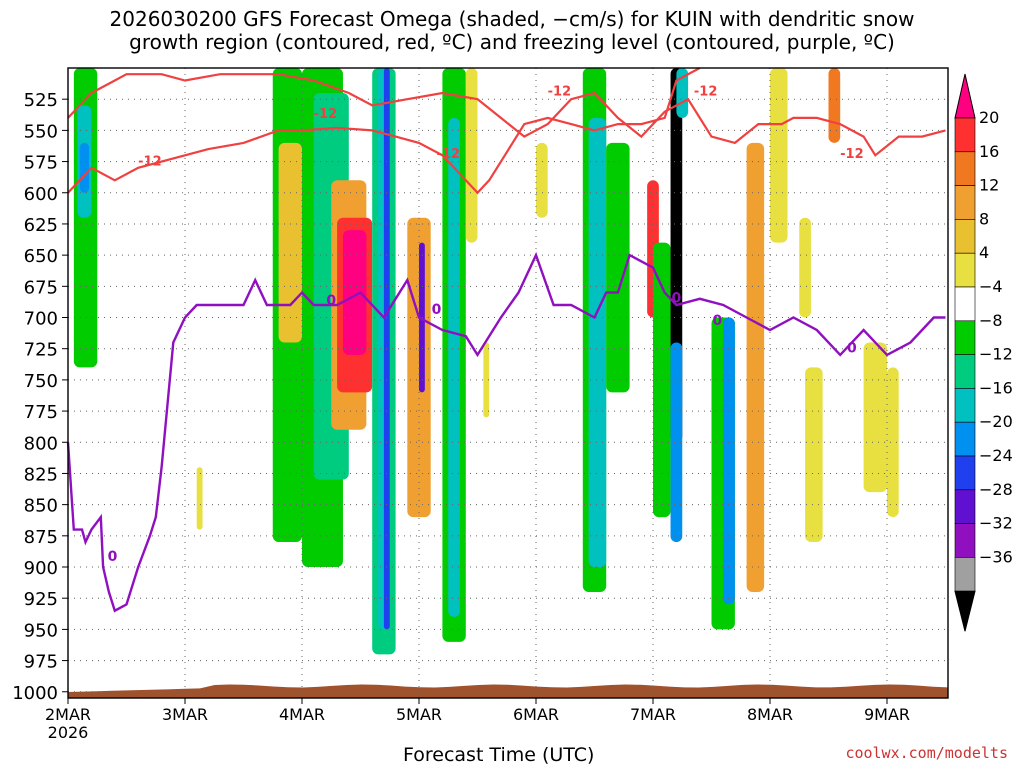 The width and height of the screenshot is (1024, 768). Describe the element at coordinates (41, 381) in the screenshot. I see `y-tick-label: 750` at that location.